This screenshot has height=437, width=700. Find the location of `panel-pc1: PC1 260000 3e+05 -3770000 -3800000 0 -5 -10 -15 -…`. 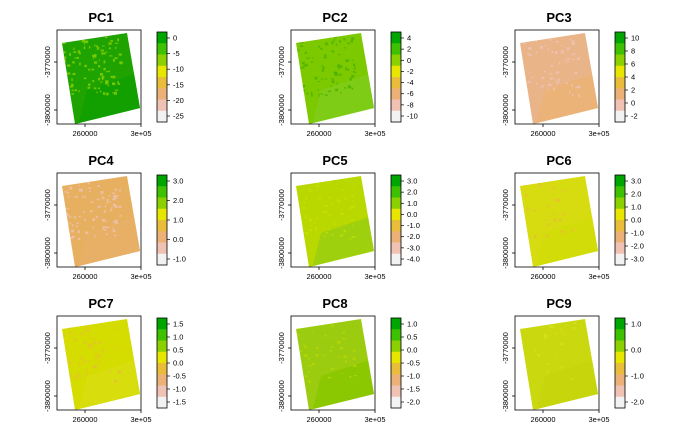

panel-pc1: PC1 260000 3e+05 -3770000 -3800000 0 -5 -10 -15 -… is located at coordinates (113, 74).